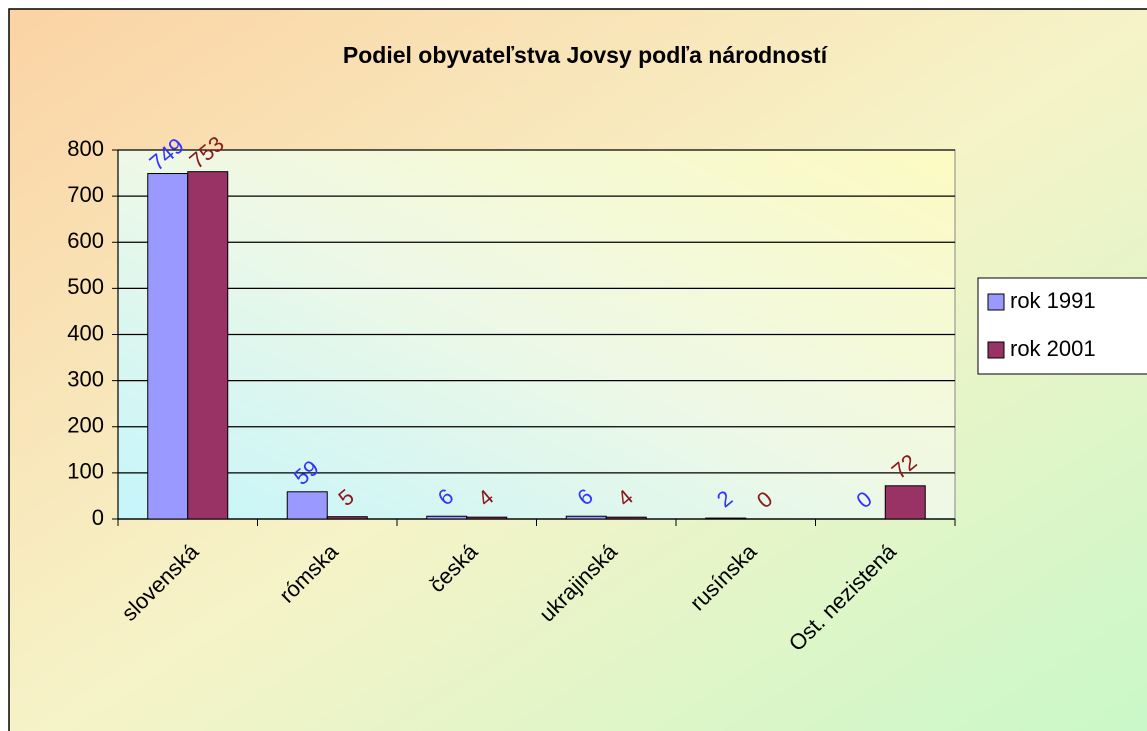 This screenshot has width=1147, height=731. What do you see at coordinates (85, 471) in the screenshot?
I see `y-tick-label: 100` at bounding box center [85, 471].